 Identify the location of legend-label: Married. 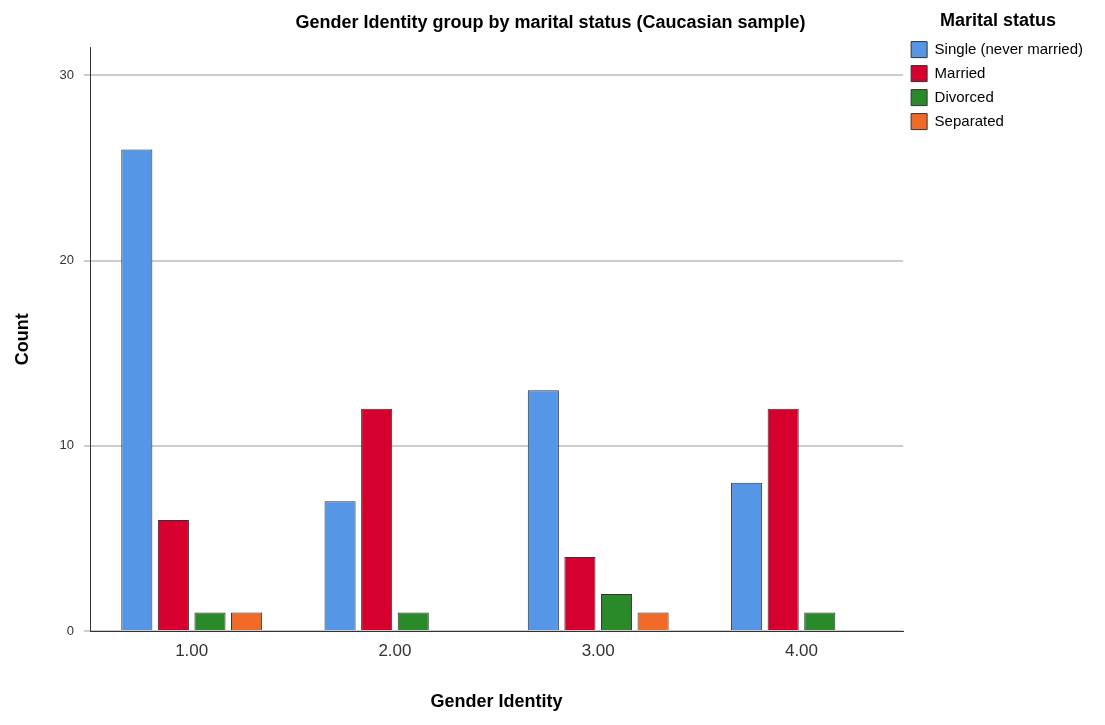
(960, 72).